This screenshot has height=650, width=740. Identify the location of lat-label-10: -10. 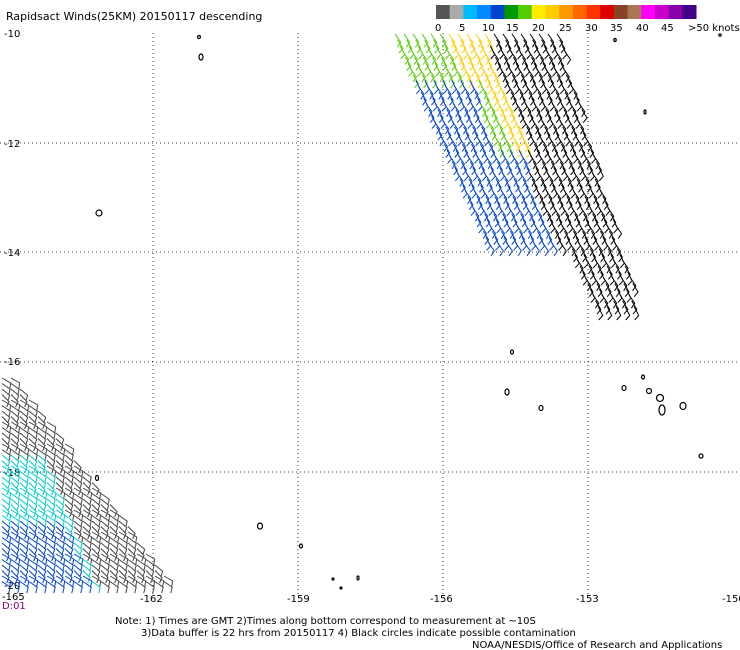
(12, 34).